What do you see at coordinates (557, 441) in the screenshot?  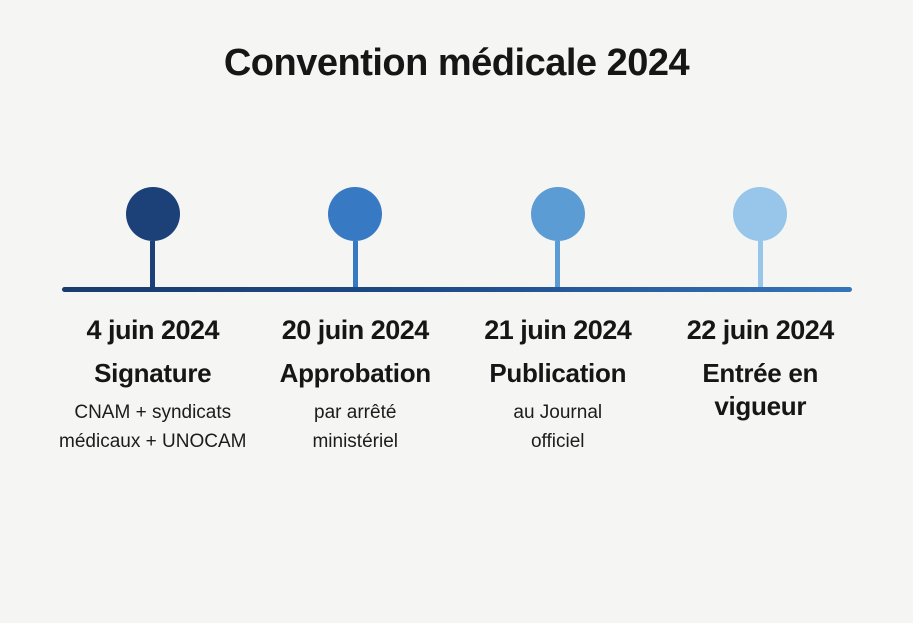 I see `milestone-detail-line: officiel` at bounding box center [557, 441].